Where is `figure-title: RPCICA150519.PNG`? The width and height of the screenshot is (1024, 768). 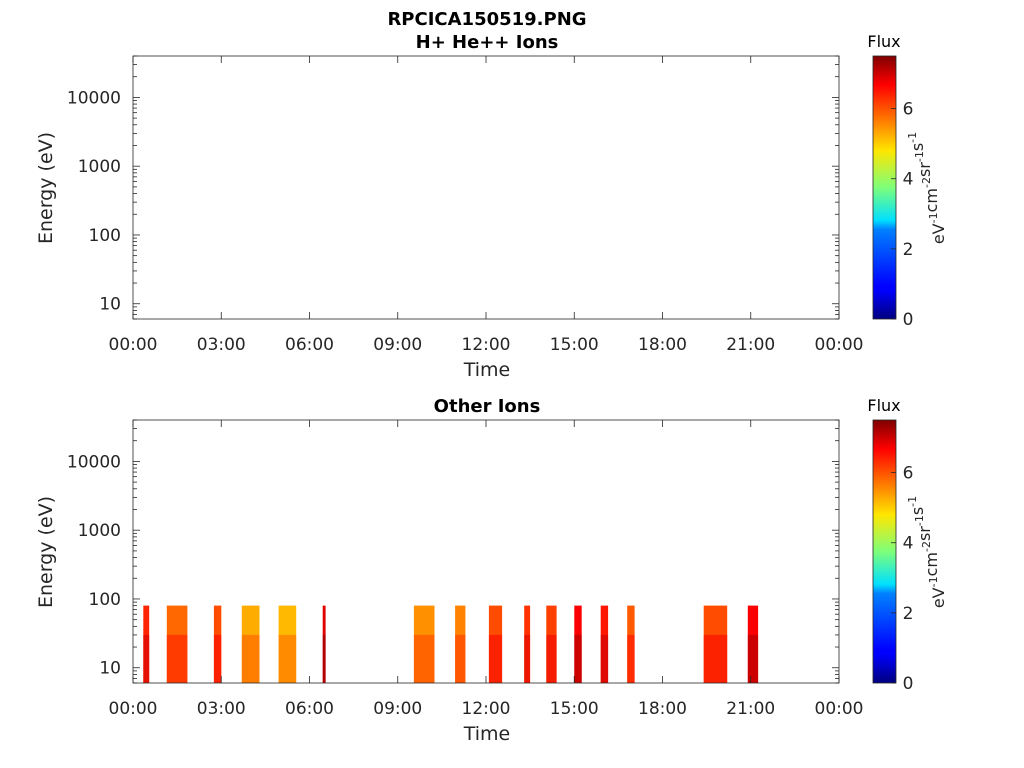
figure-title: RPCICA150519.PNG is located at coordinates (486, 19).